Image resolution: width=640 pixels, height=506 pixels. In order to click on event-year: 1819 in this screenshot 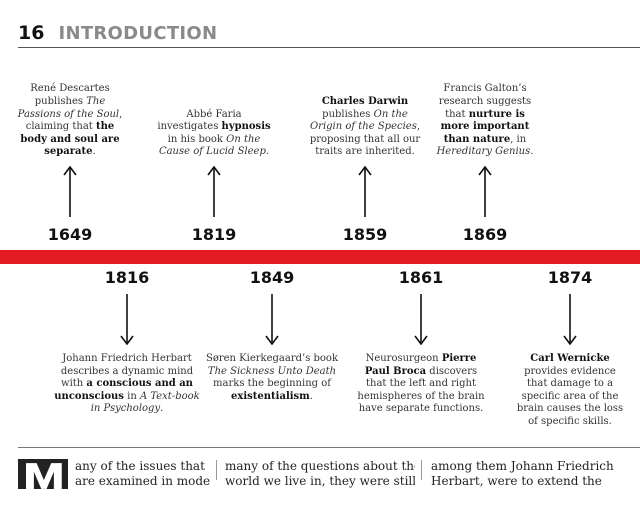, I will do `click(214, 234)`.